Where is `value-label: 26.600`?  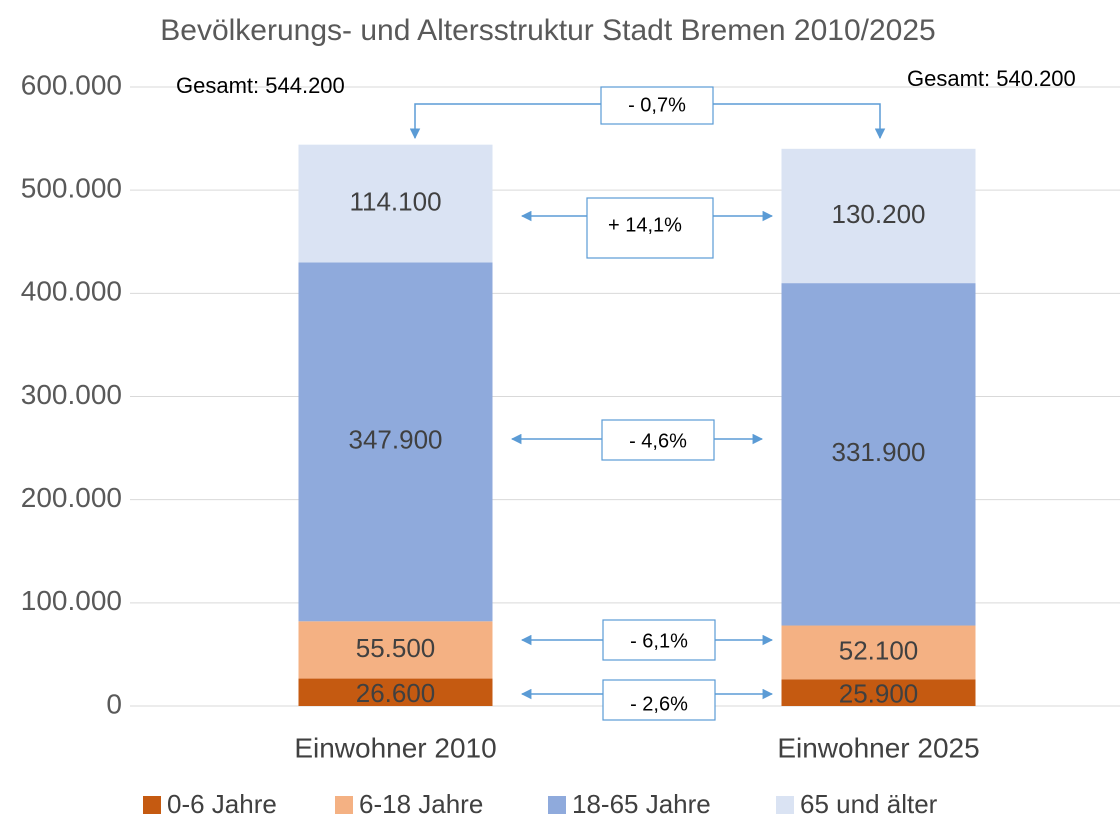 value-label: 26.600 is located at coordinates (396, 693).